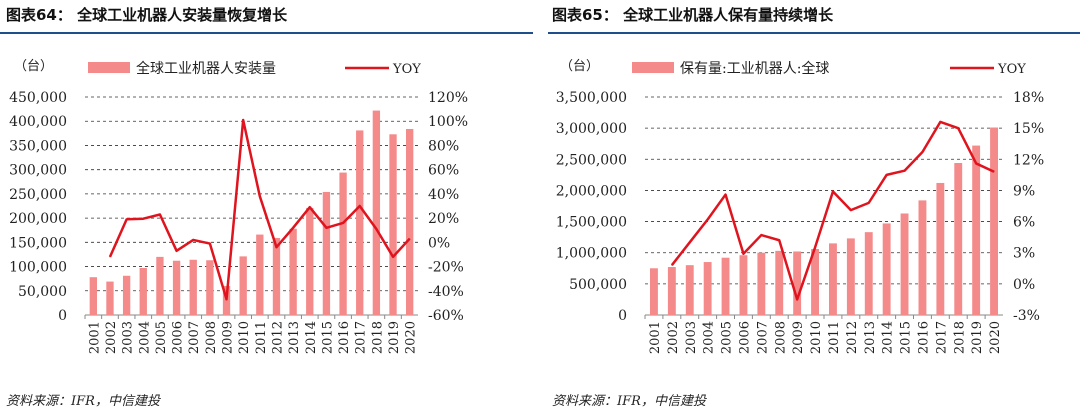 The height and width of the screenshot is (413, 1080). What do you see at coordinates (38, 243) in the screenshot?
I see `left-tick-label: 150,000` at bounding box center [38, 243].